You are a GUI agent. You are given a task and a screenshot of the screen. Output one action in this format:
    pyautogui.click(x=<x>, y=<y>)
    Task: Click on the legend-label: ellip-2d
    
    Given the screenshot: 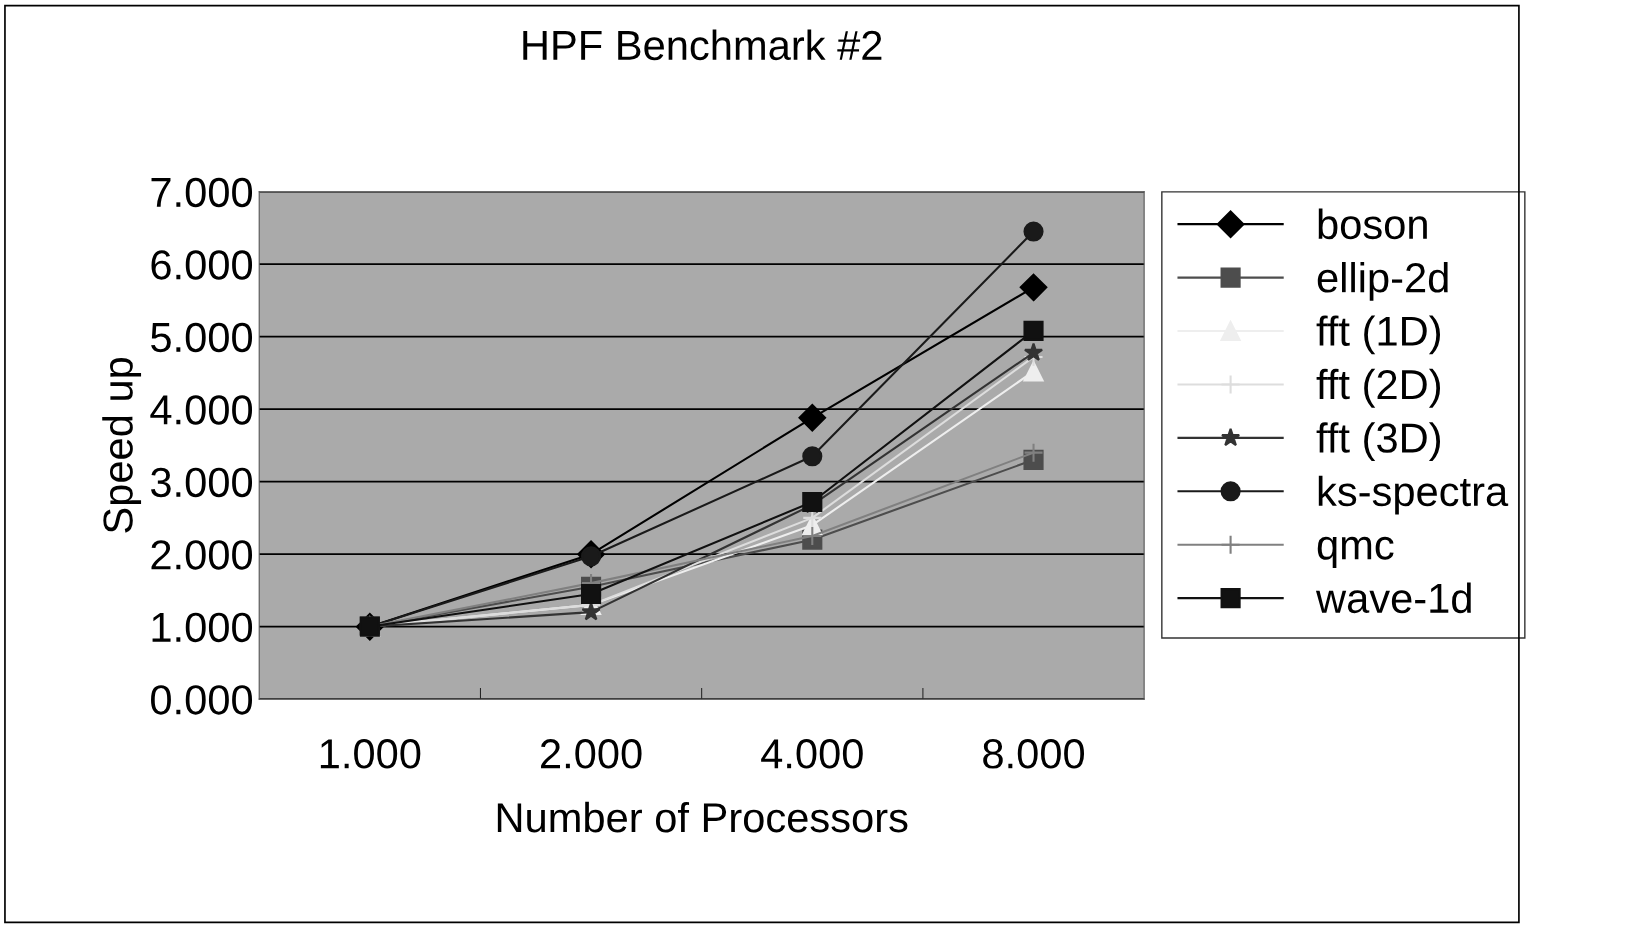 What is the action you would take?
    pyautogui.click(x=1382, y=281)
    